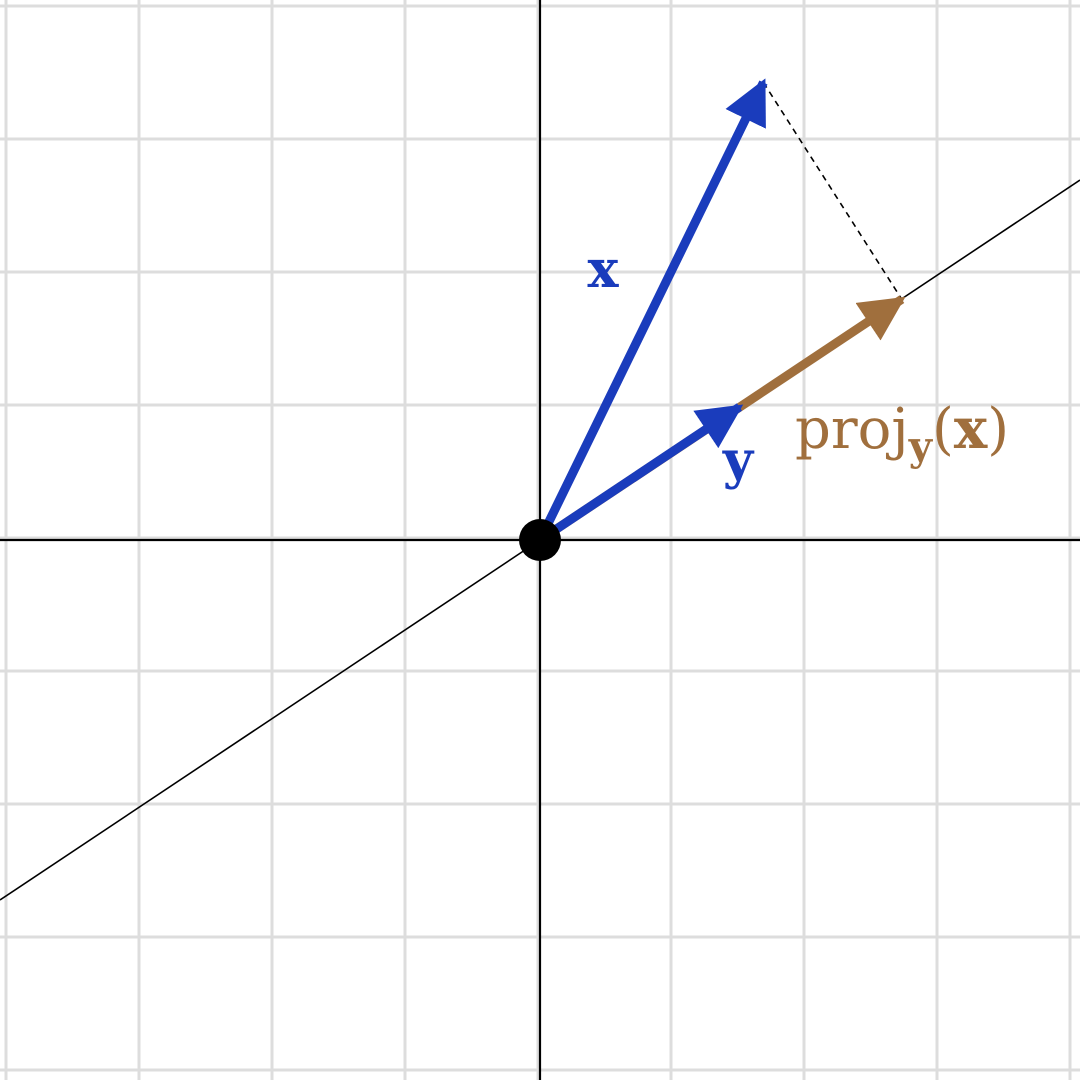  What do you see at coordinates (921, 446) in the screenshot?
I see `projection-label-subscript: y` at bounding box center [921, 446].